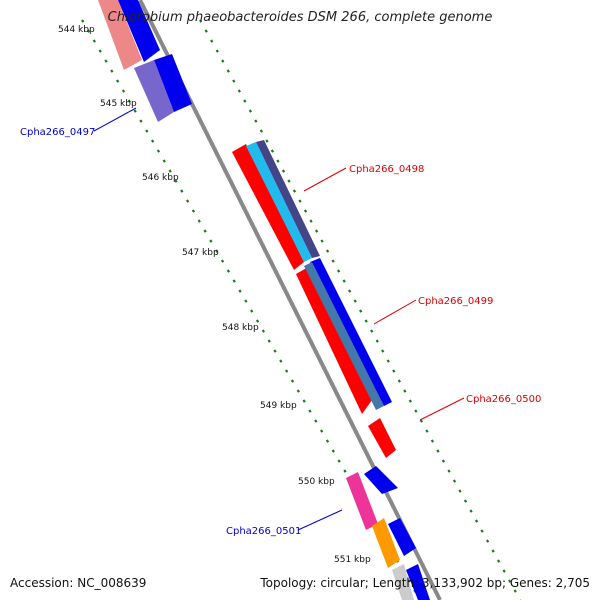 This screenshot has height=600, width=600. I want to click on tick-label: 546 kbp, so click(160, 178).